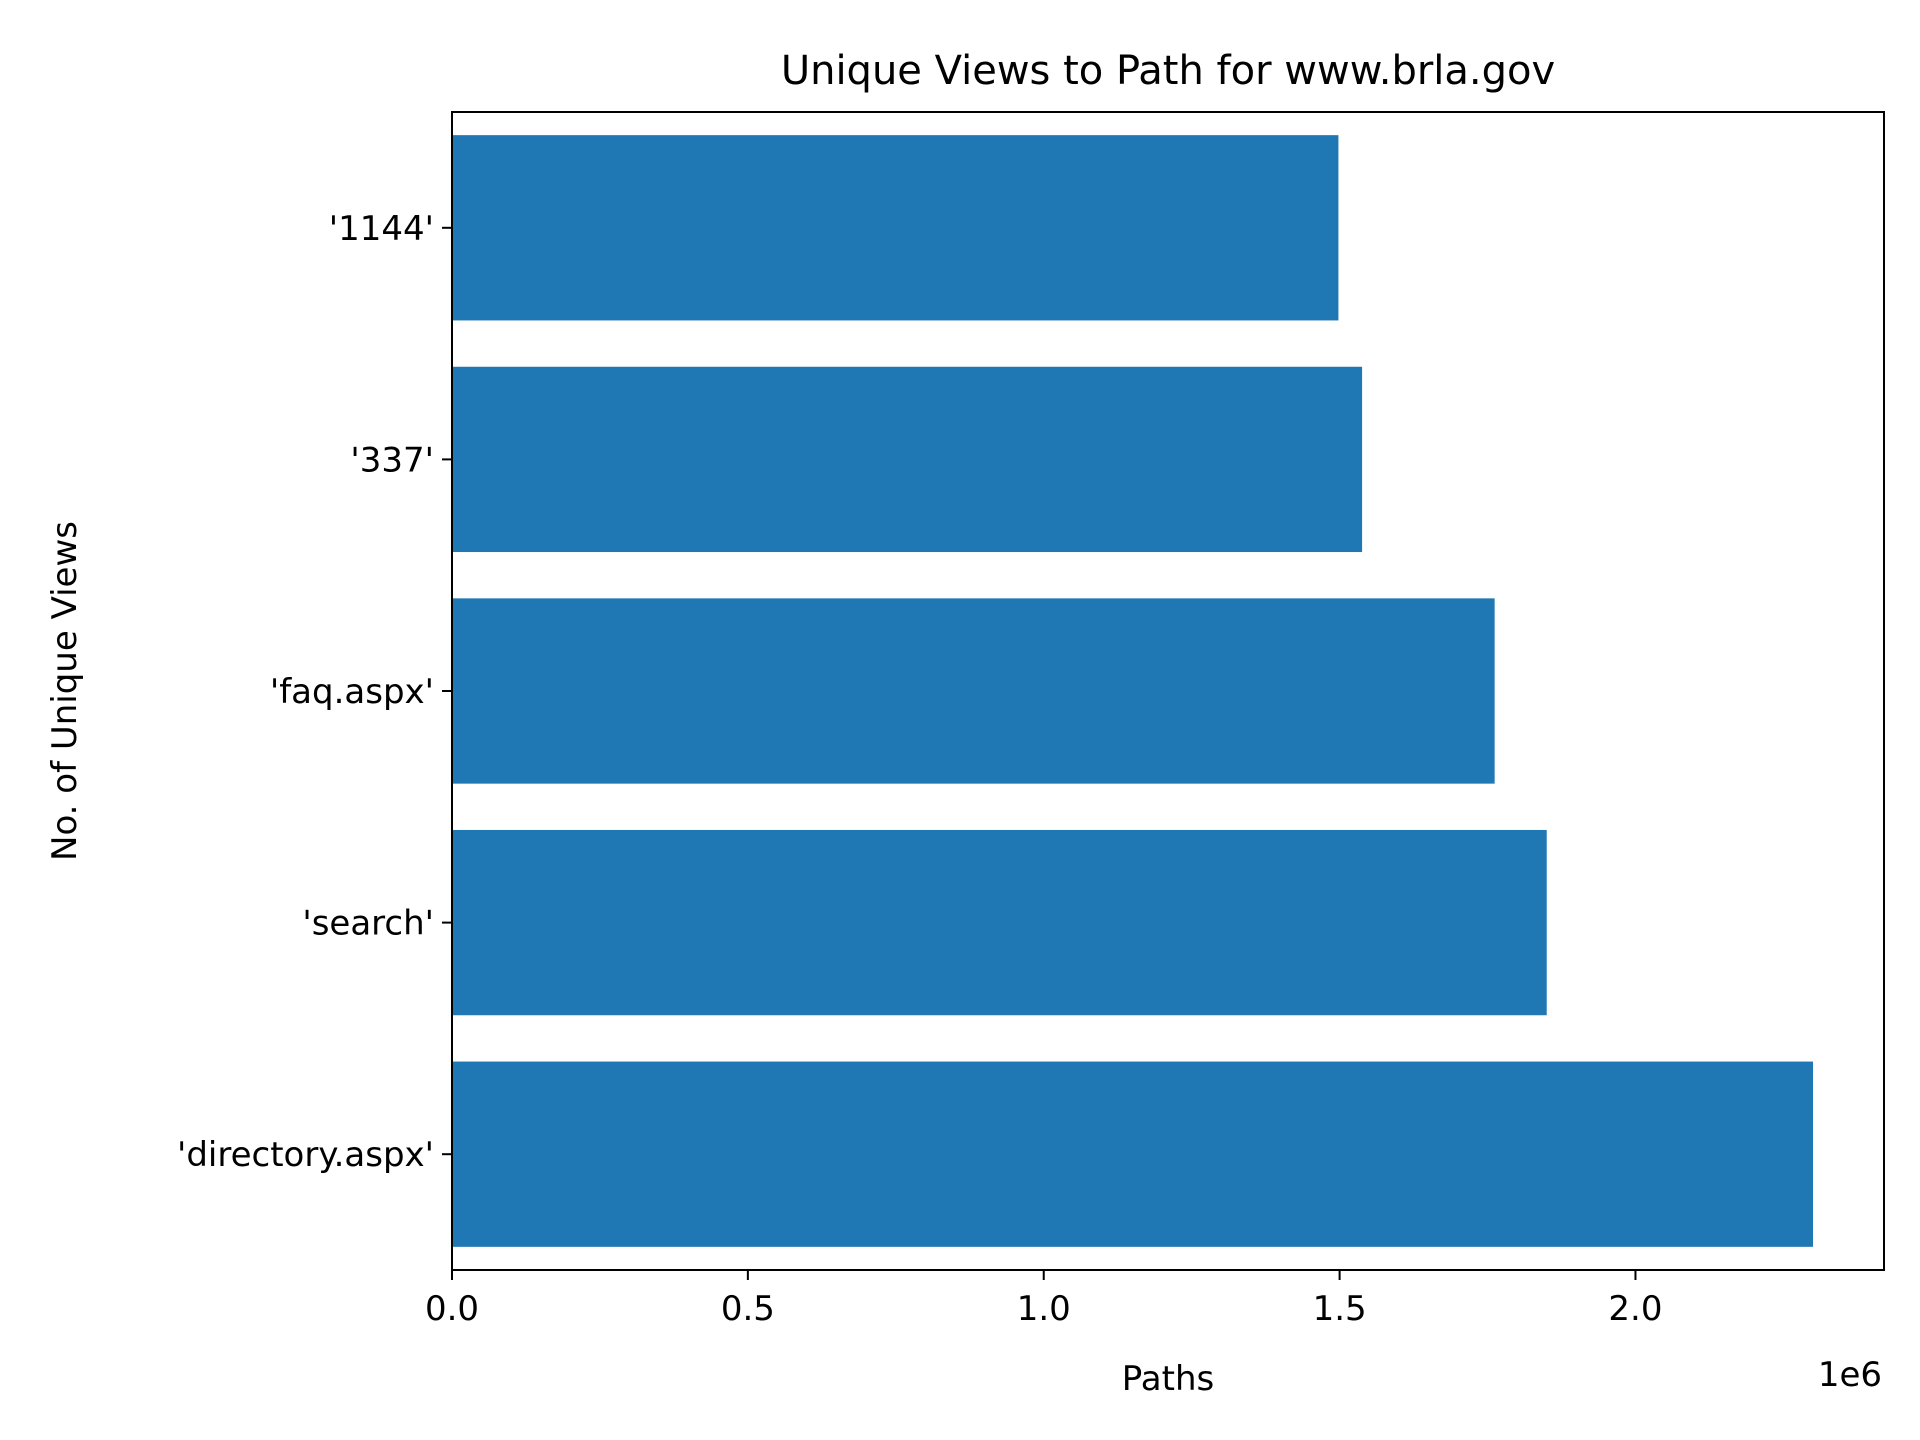  I want to click on x-tick-label: 0.5, so click(748, 1309).